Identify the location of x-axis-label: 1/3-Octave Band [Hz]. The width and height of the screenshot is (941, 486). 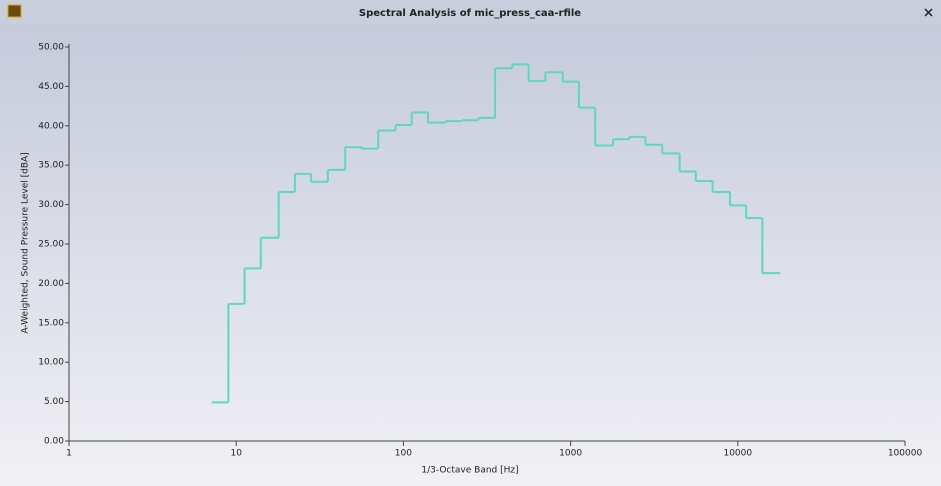
(469, 471).